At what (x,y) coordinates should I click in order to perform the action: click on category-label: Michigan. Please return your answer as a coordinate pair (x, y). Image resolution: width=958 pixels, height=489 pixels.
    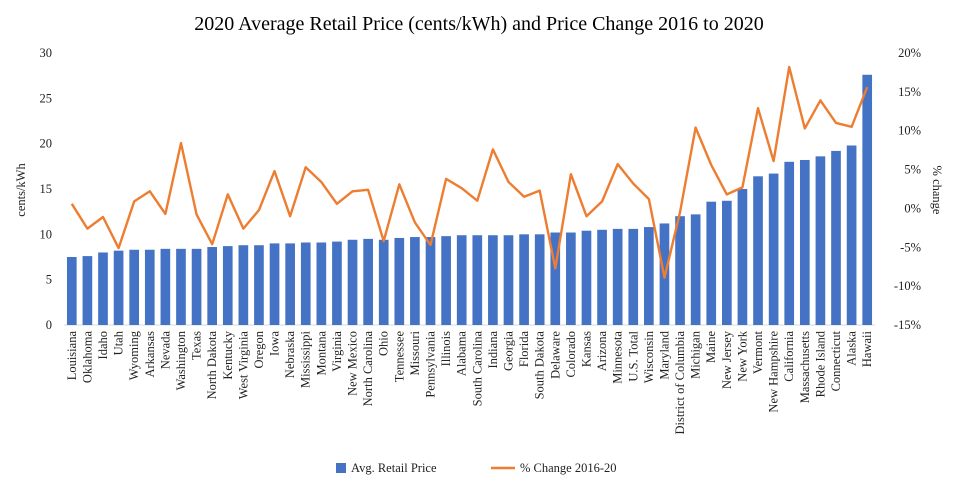
    Looking at the image, I should click on (696, 354).